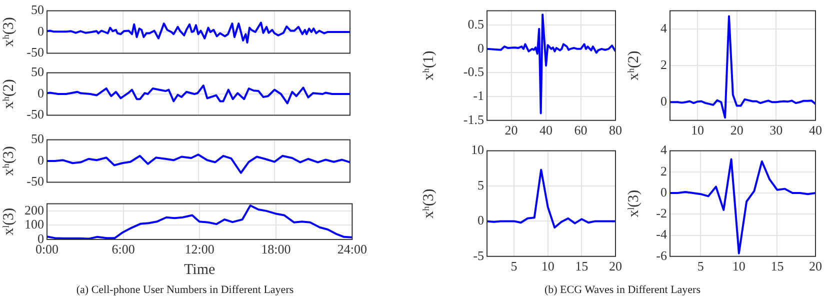  I want to click on x-tick-label: 60, so click(581, 130).